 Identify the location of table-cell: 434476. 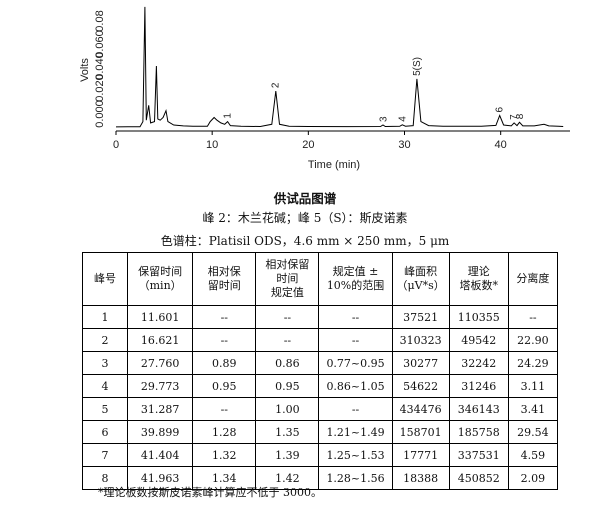
(420, 409).